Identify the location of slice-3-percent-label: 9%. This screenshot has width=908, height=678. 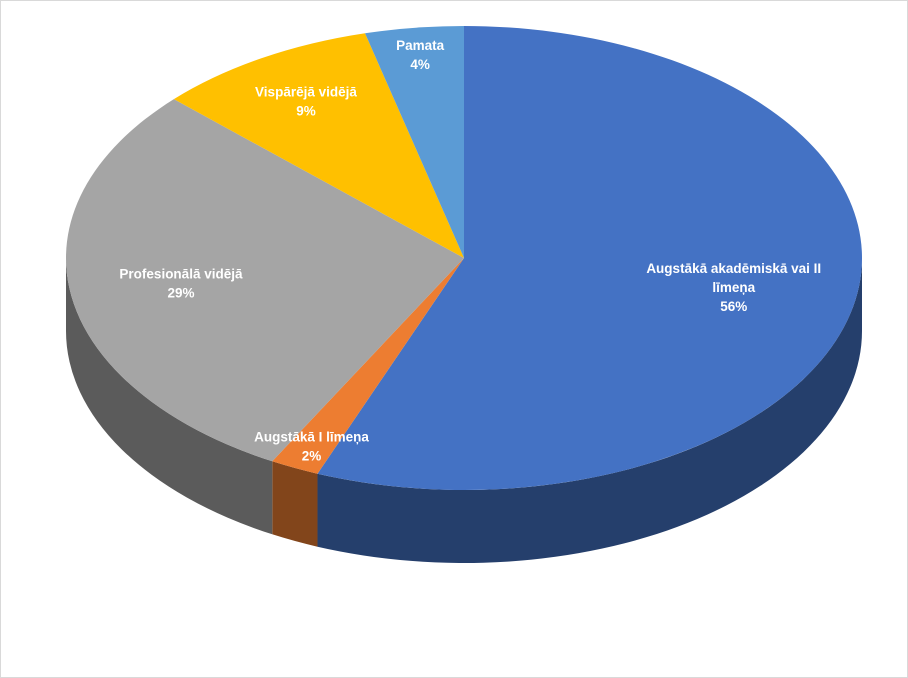
(306, 111).